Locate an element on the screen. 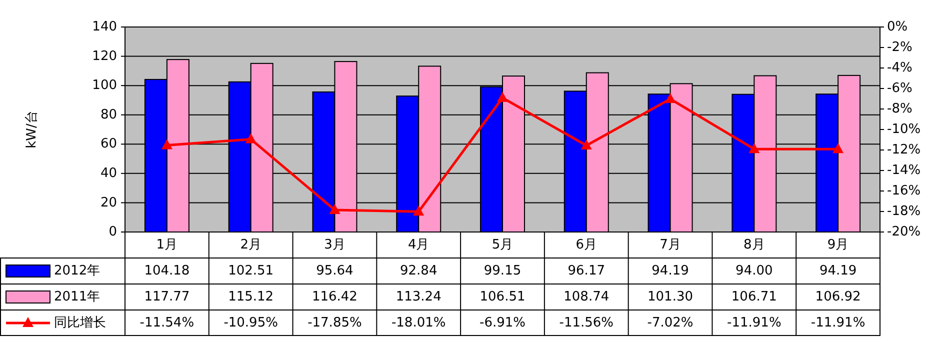  y2-tick-label: -14% is located at coordinates (904, 170).